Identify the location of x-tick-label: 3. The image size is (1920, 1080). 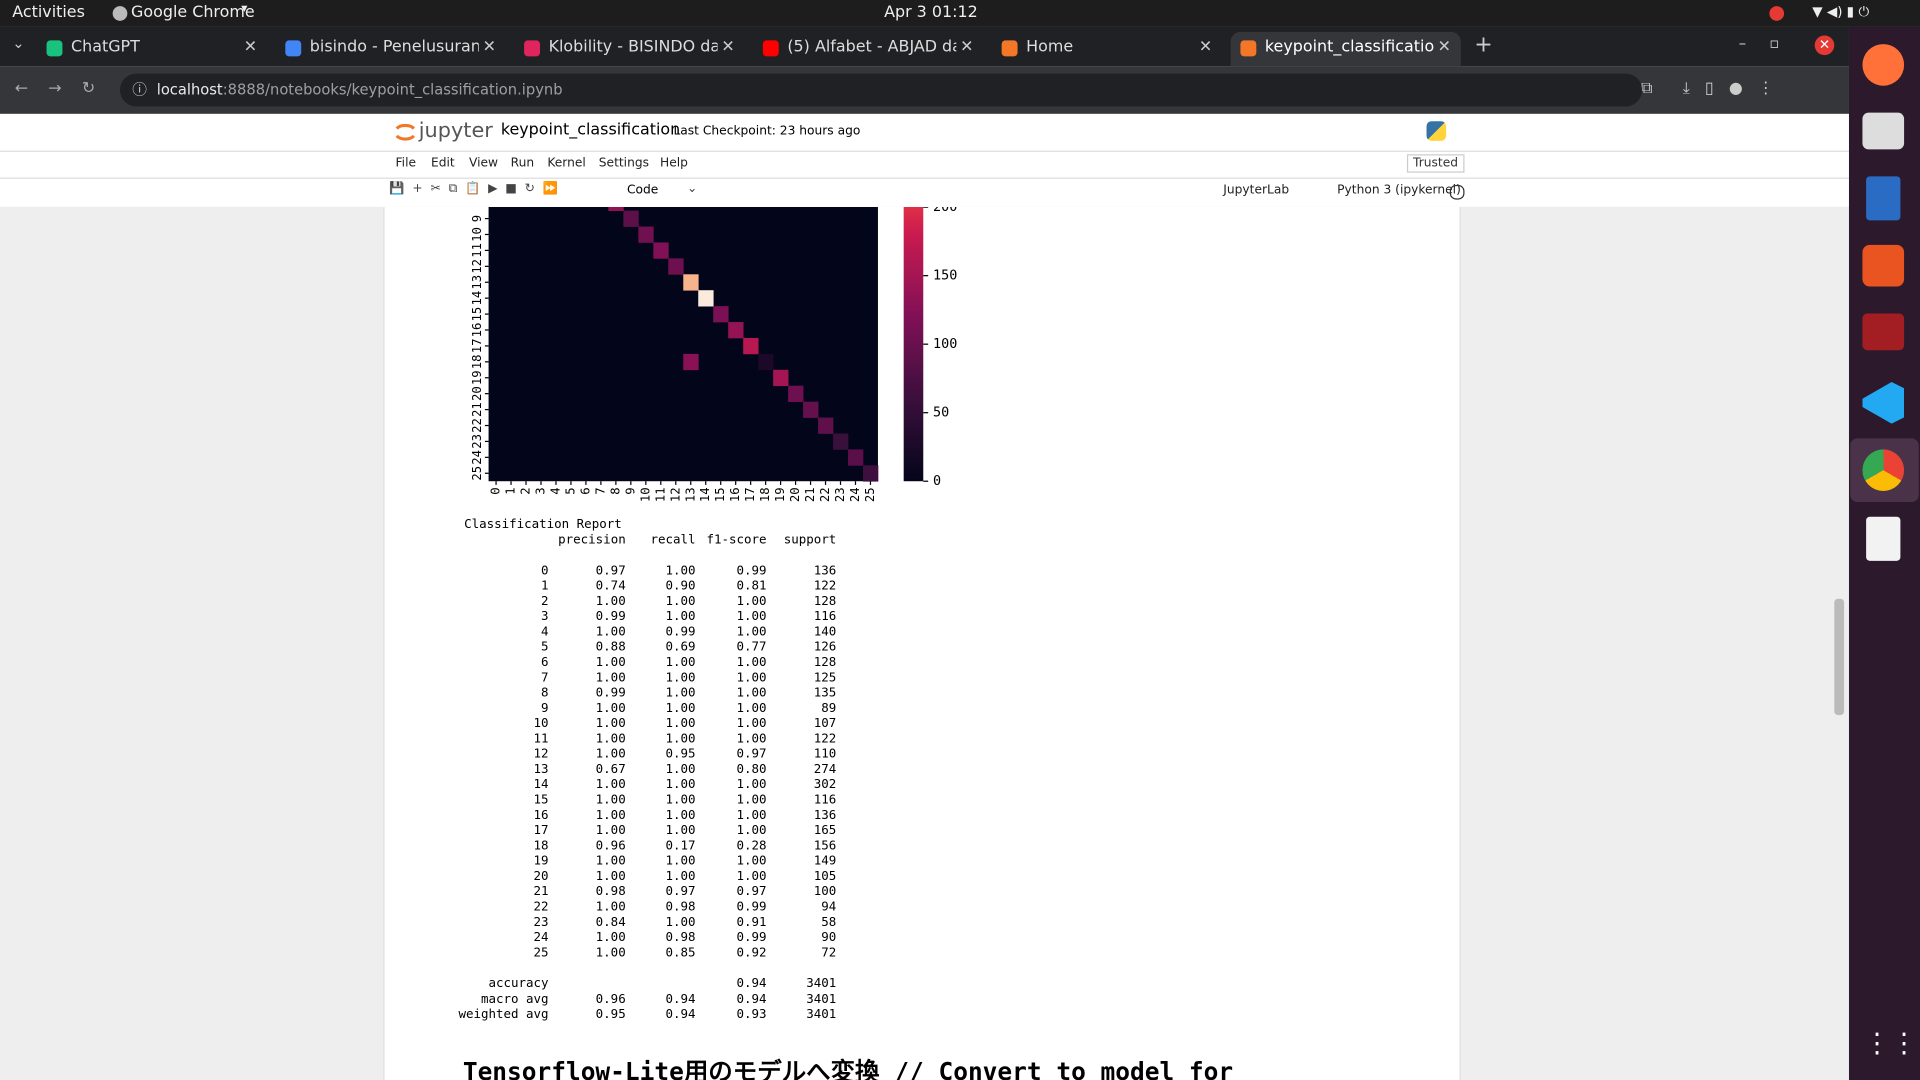
(540, 490).